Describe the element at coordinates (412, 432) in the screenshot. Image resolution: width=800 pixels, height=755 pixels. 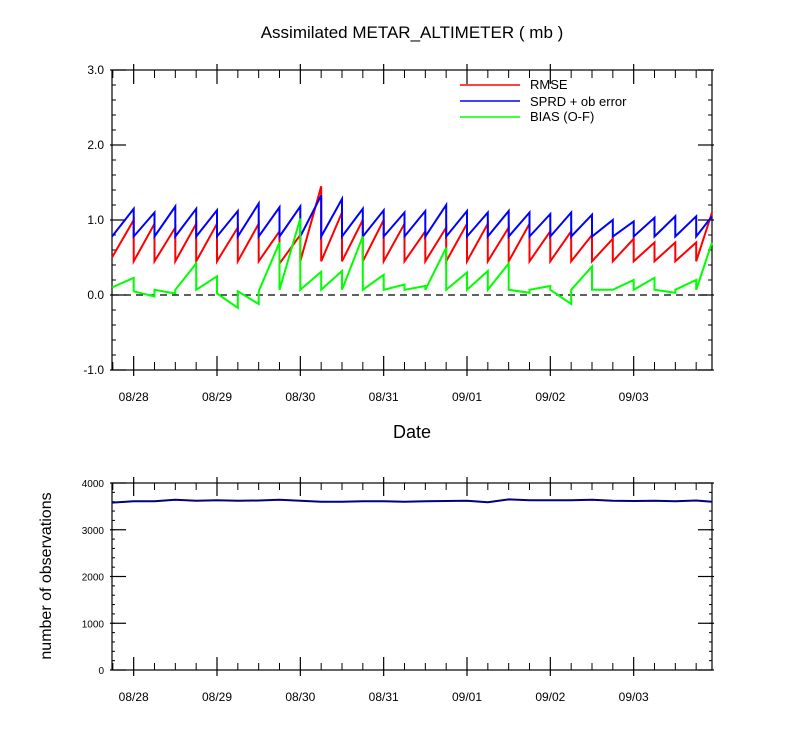
I see `x-axis-label: Date` at that location.